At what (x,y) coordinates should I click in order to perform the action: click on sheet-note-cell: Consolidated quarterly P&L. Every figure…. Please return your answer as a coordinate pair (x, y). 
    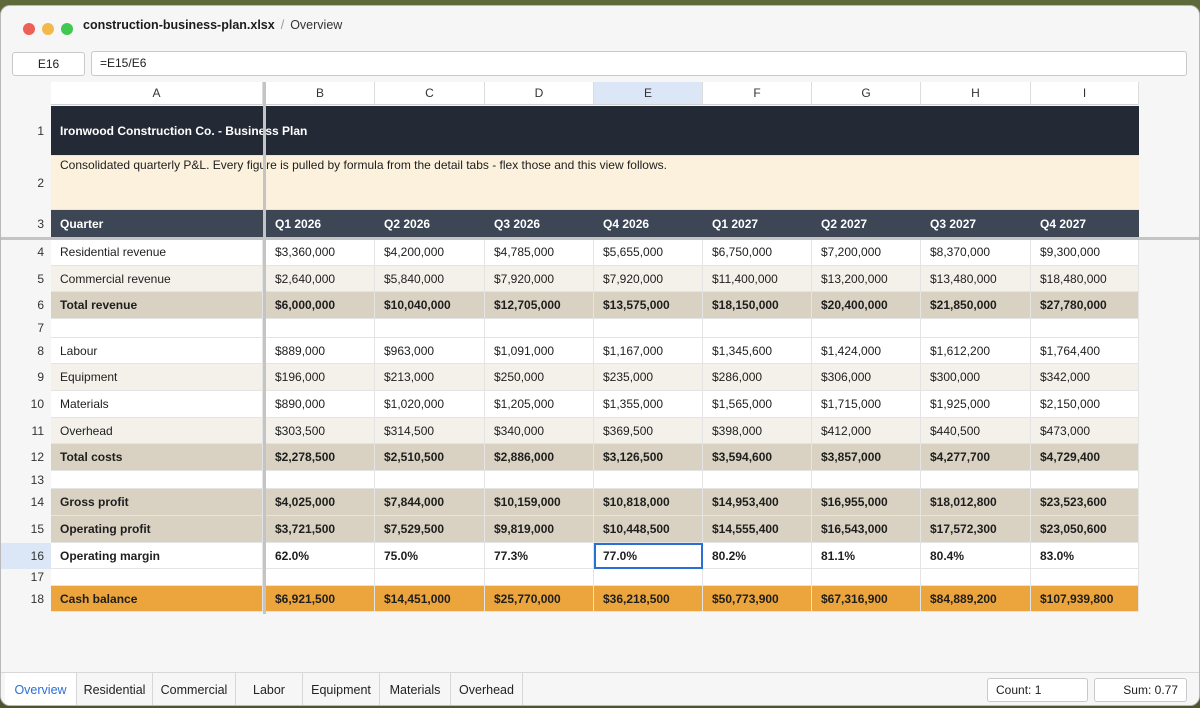
    Looking at the image, I should click on (595, 183).